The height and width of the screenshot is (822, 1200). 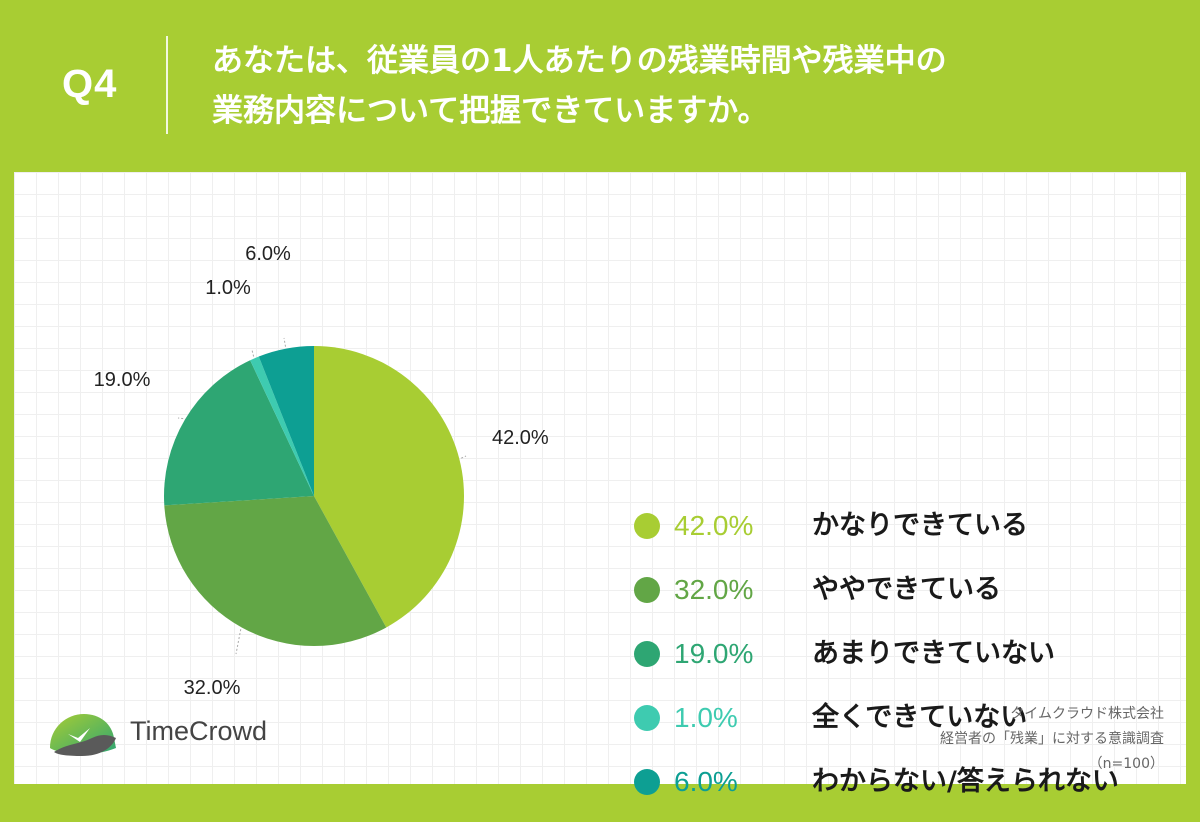 I want to click on slice-value-label: 19.0%, so click(x=122, y=380).